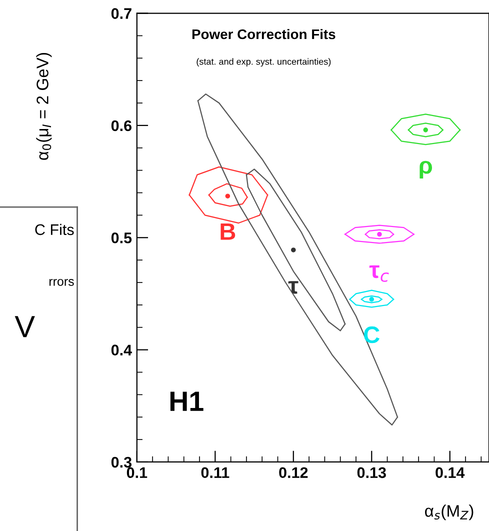 This screenshot has height=531, width=489. Describe the element at coordinates (450, 472) in the screenshot. I see `x-tick-label: 0.14` at that location.